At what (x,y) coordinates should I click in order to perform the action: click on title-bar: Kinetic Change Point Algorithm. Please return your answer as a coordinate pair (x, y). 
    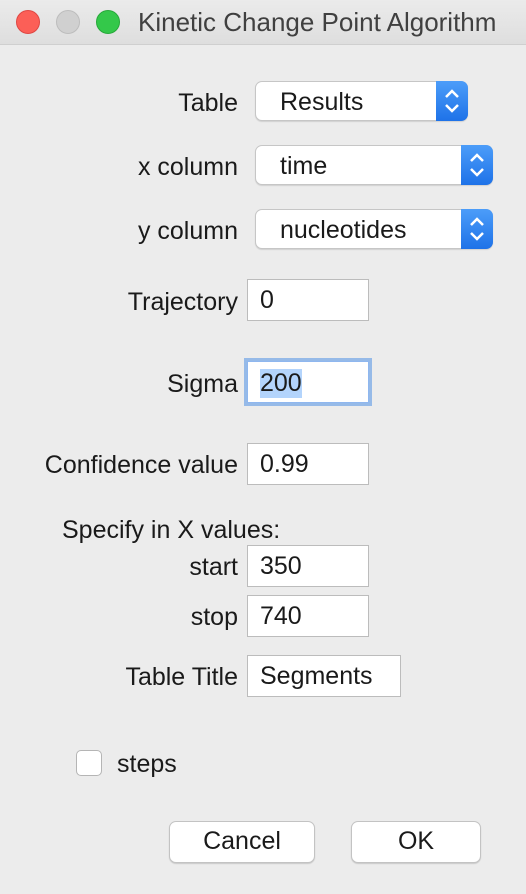
    Looking at the image, I should click on (263, 22).